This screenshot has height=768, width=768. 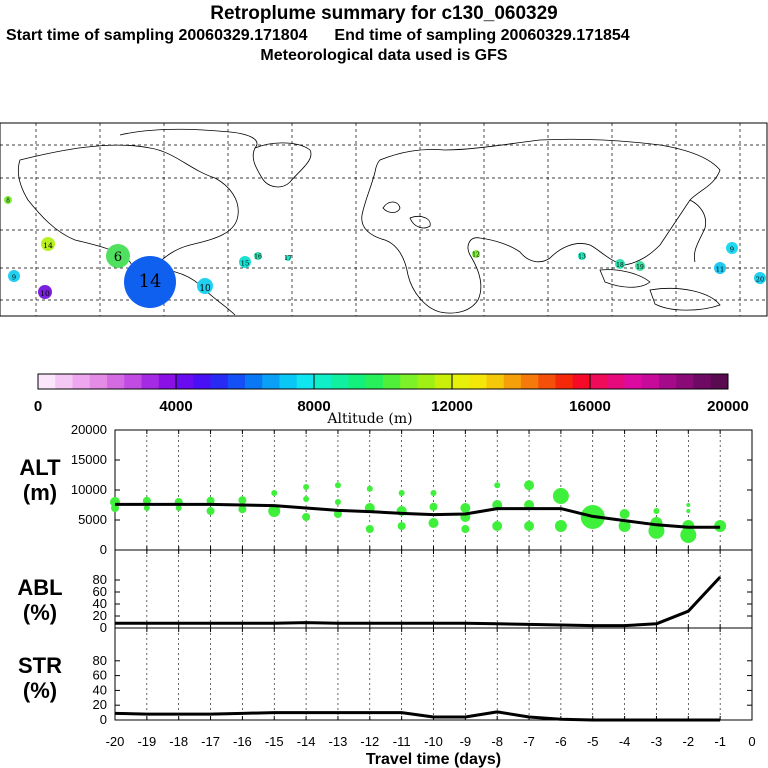 I want to click on y-tick-label: 80, so click(x=100, y=660).